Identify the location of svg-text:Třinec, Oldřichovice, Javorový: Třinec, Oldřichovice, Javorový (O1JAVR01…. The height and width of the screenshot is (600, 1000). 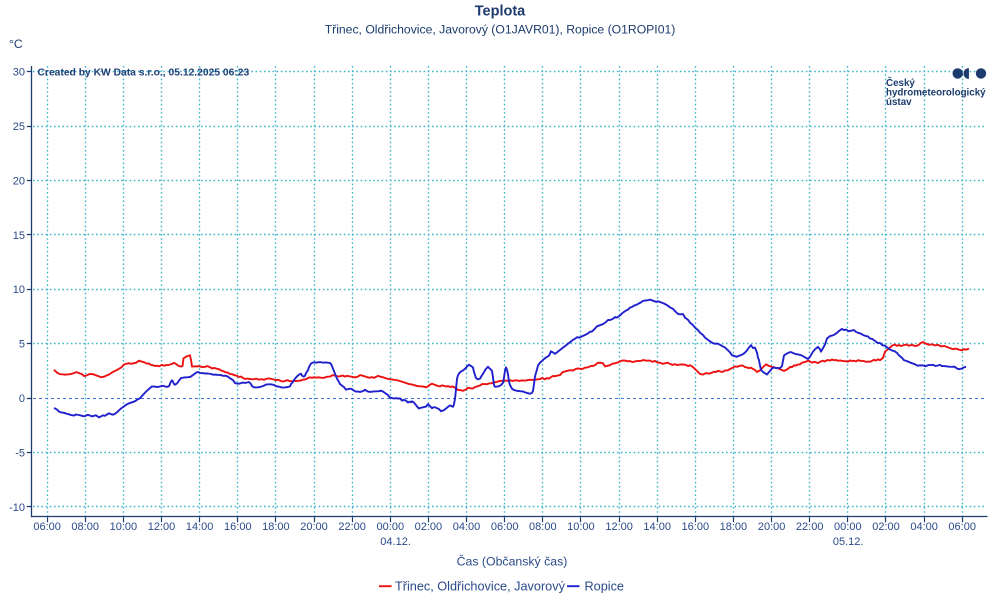
(500, 30).